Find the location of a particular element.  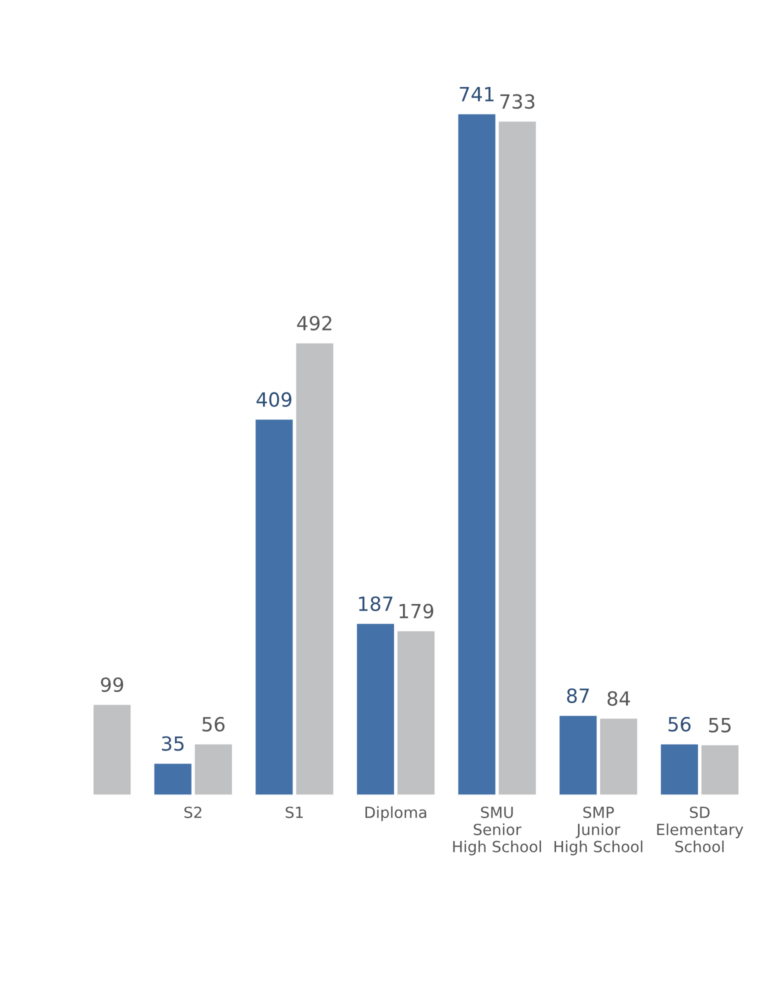

data-label: 55 is located at coordinates (720, 725).